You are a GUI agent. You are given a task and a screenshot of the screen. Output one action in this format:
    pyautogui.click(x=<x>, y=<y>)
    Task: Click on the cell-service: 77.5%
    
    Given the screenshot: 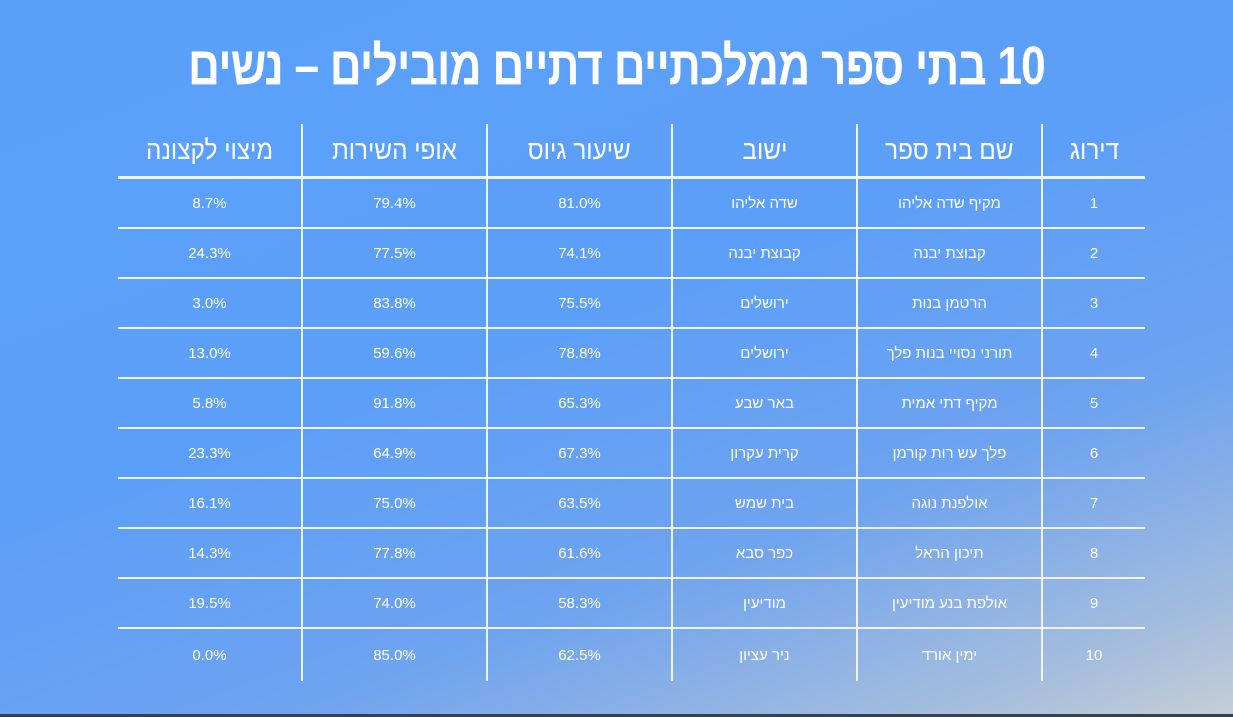 What is the action you would take?
    pyautogui.click(x=394, y=253)
    